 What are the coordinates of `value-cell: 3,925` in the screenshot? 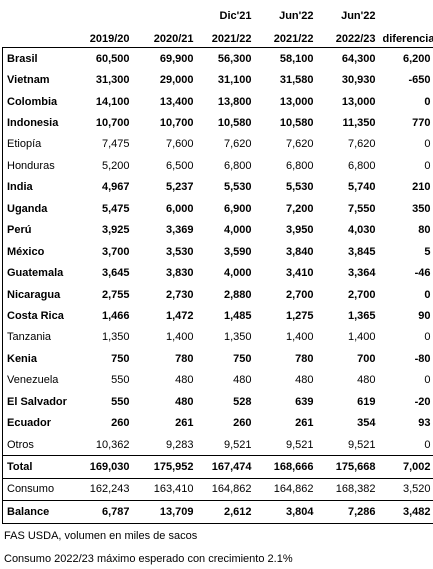 It's located at (115, 230).